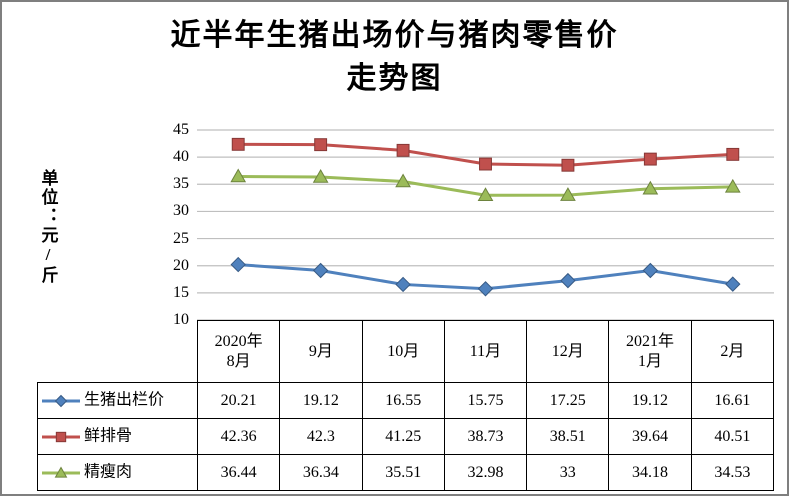 Image resolution: width=789 pixels, height=496 pixels. Describe the element at coordinates (485, 436) in the screenshot. I see `value-cell: 38.73` at that location.